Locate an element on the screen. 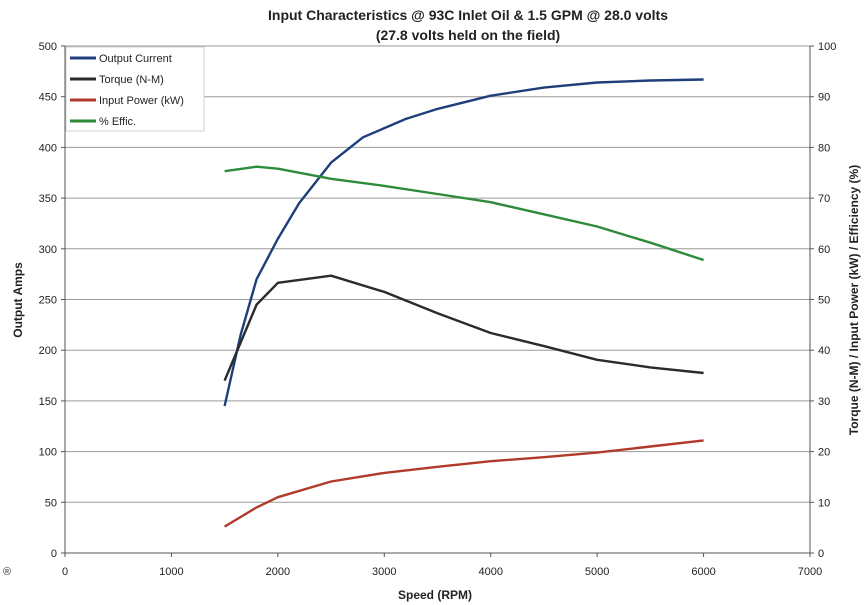  x-tick-label: 6000 is located at coordinates (703, 572).